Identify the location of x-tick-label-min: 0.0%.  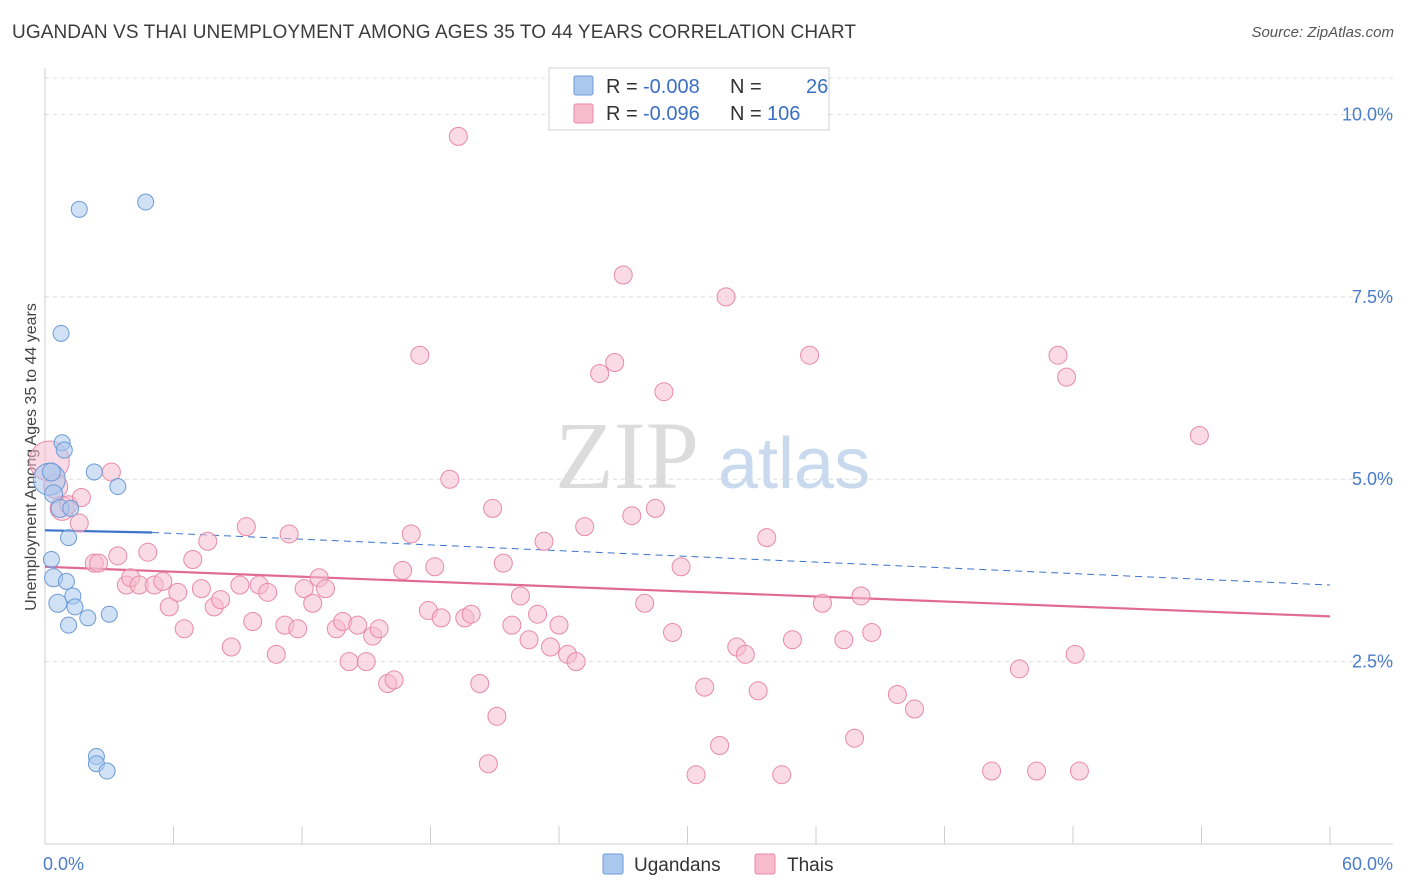
(63, 864).